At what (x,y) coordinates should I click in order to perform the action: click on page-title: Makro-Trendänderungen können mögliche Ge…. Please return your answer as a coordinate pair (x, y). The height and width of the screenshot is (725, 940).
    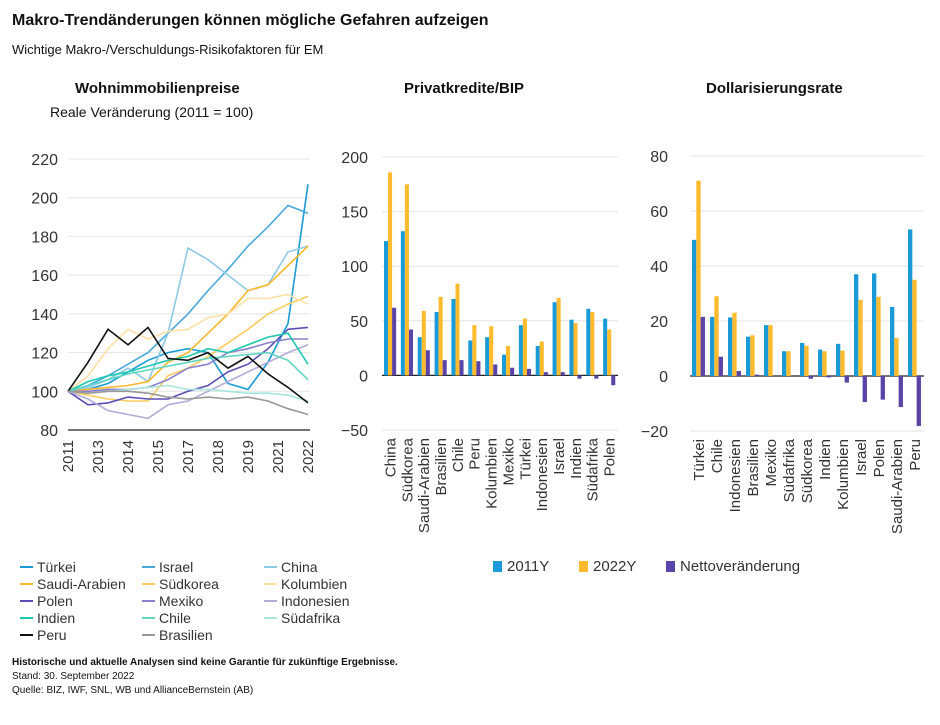
    Looking at the image, I should click on (250, 20).